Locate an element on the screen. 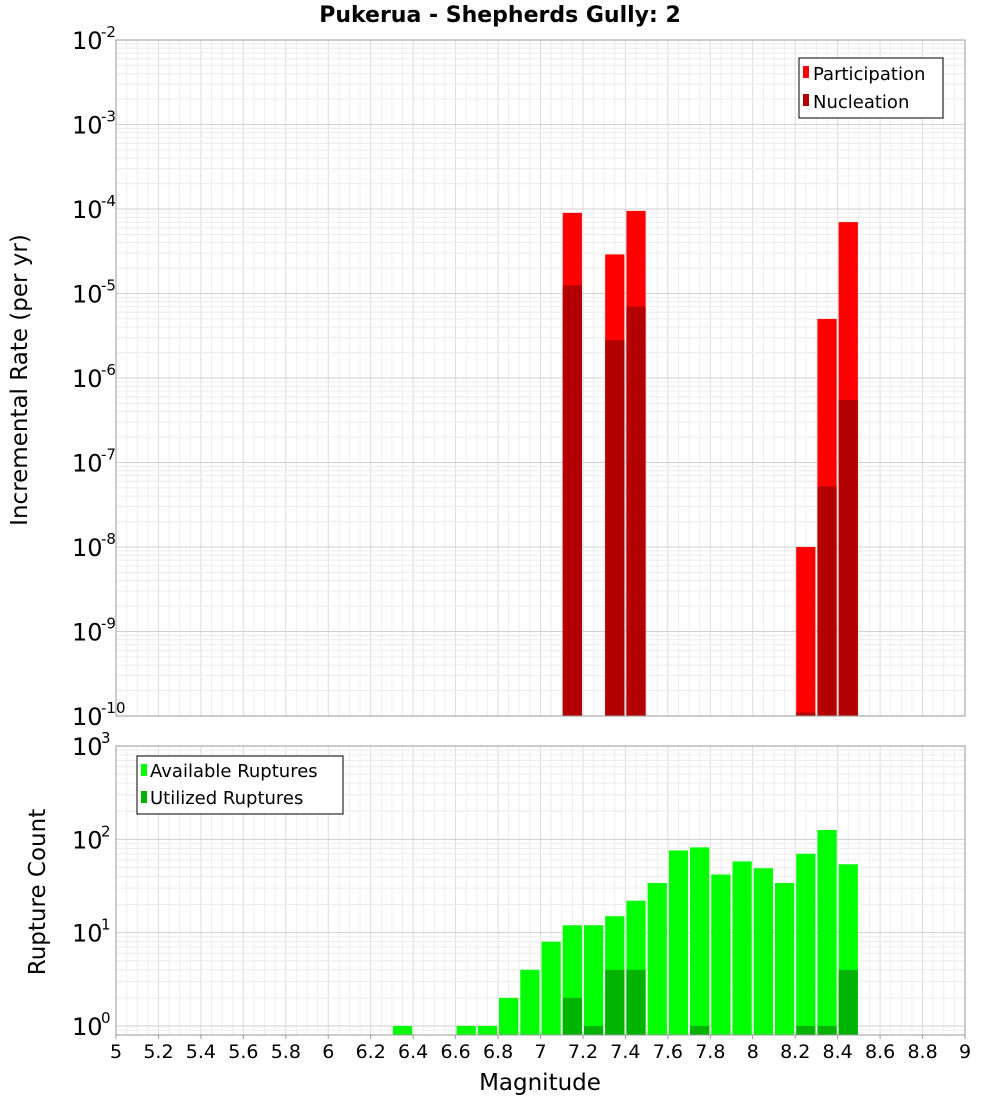  bottom-y-axis-label: Rupture Count is located at coordinates (38, 892).